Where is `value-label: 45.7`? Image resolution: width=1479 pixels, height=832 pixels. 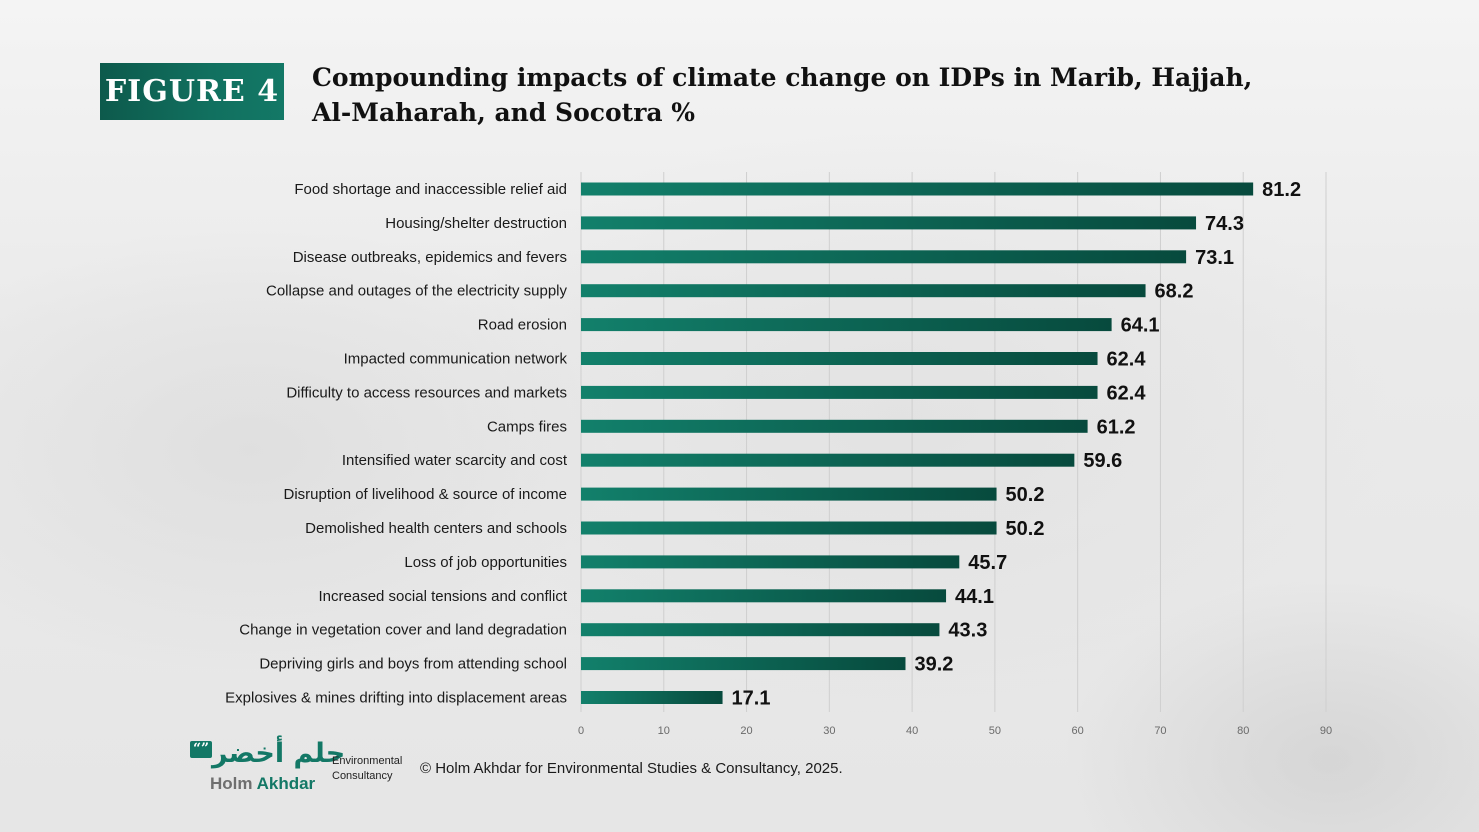
value-label: 45.7 is located at coordinates (987, 563).